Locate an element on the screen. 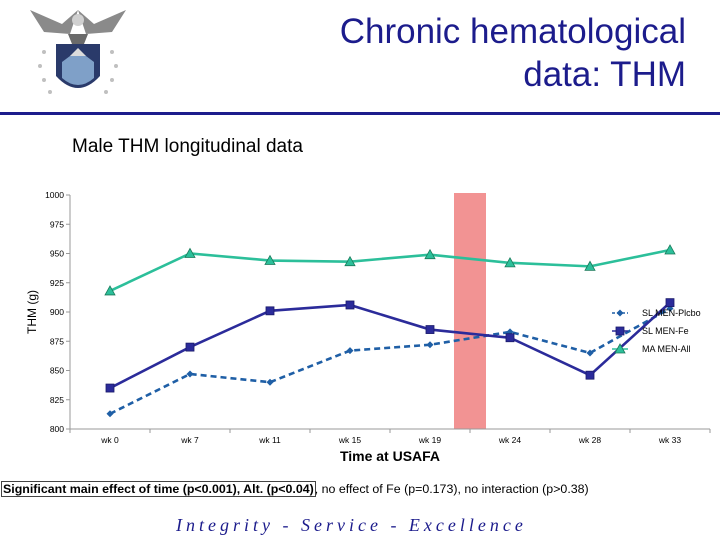  y-tick-label: 975 is located at coordinates (57, 224).